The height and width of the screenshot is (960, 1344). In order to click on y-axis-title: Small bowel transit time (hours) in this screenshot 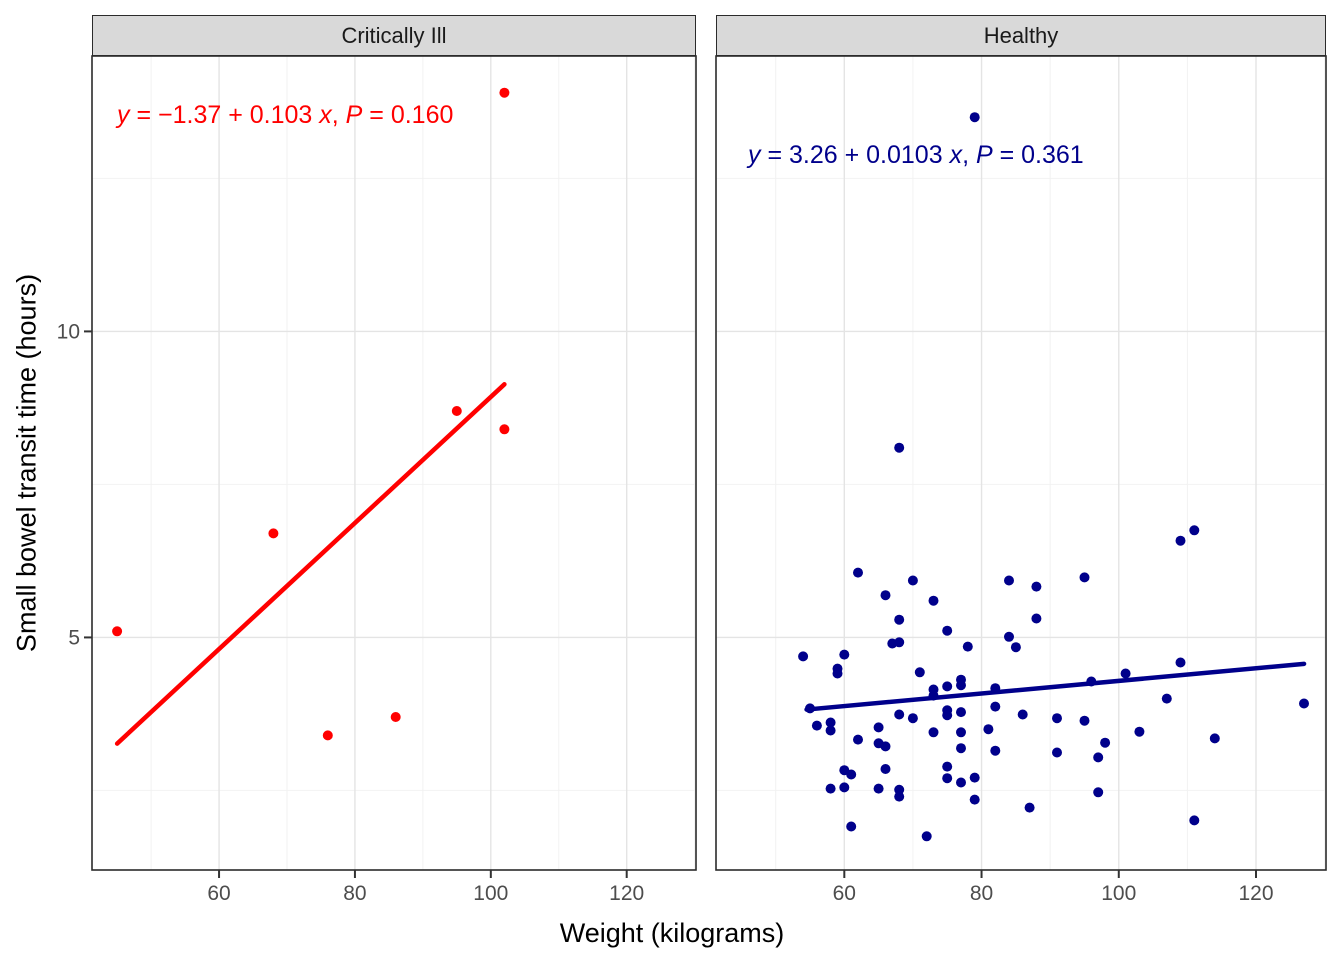, I will do `click(26, 463)`.